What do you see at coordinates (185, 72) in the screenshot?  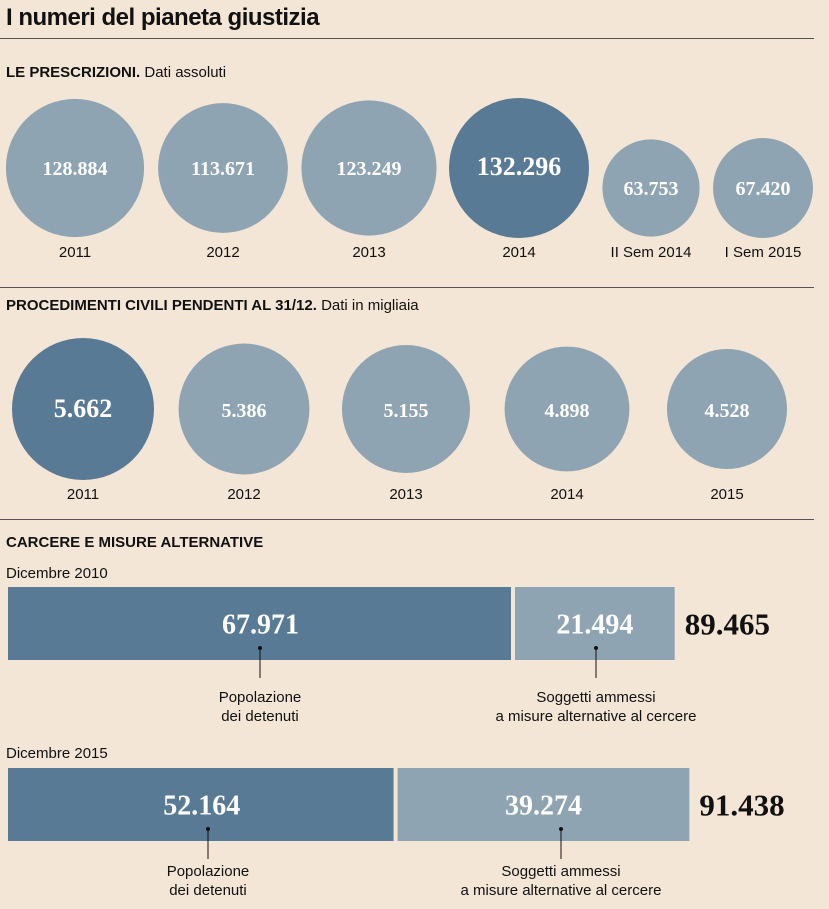 I see `section-subtitle: Dati assoluti` at bounding box center [185, 72].